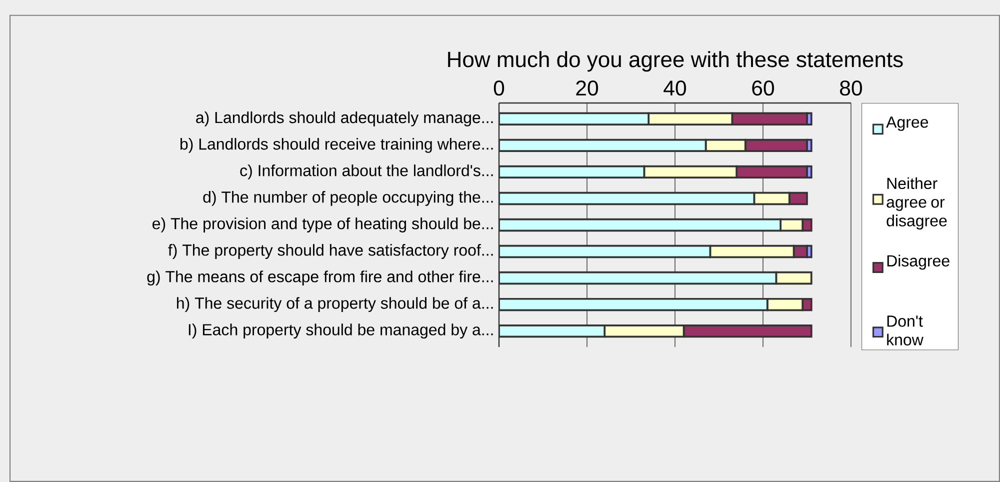  Describe the element at coordinates (907, 123) in the screenshot. I see `legend-label: Agree` at that location.